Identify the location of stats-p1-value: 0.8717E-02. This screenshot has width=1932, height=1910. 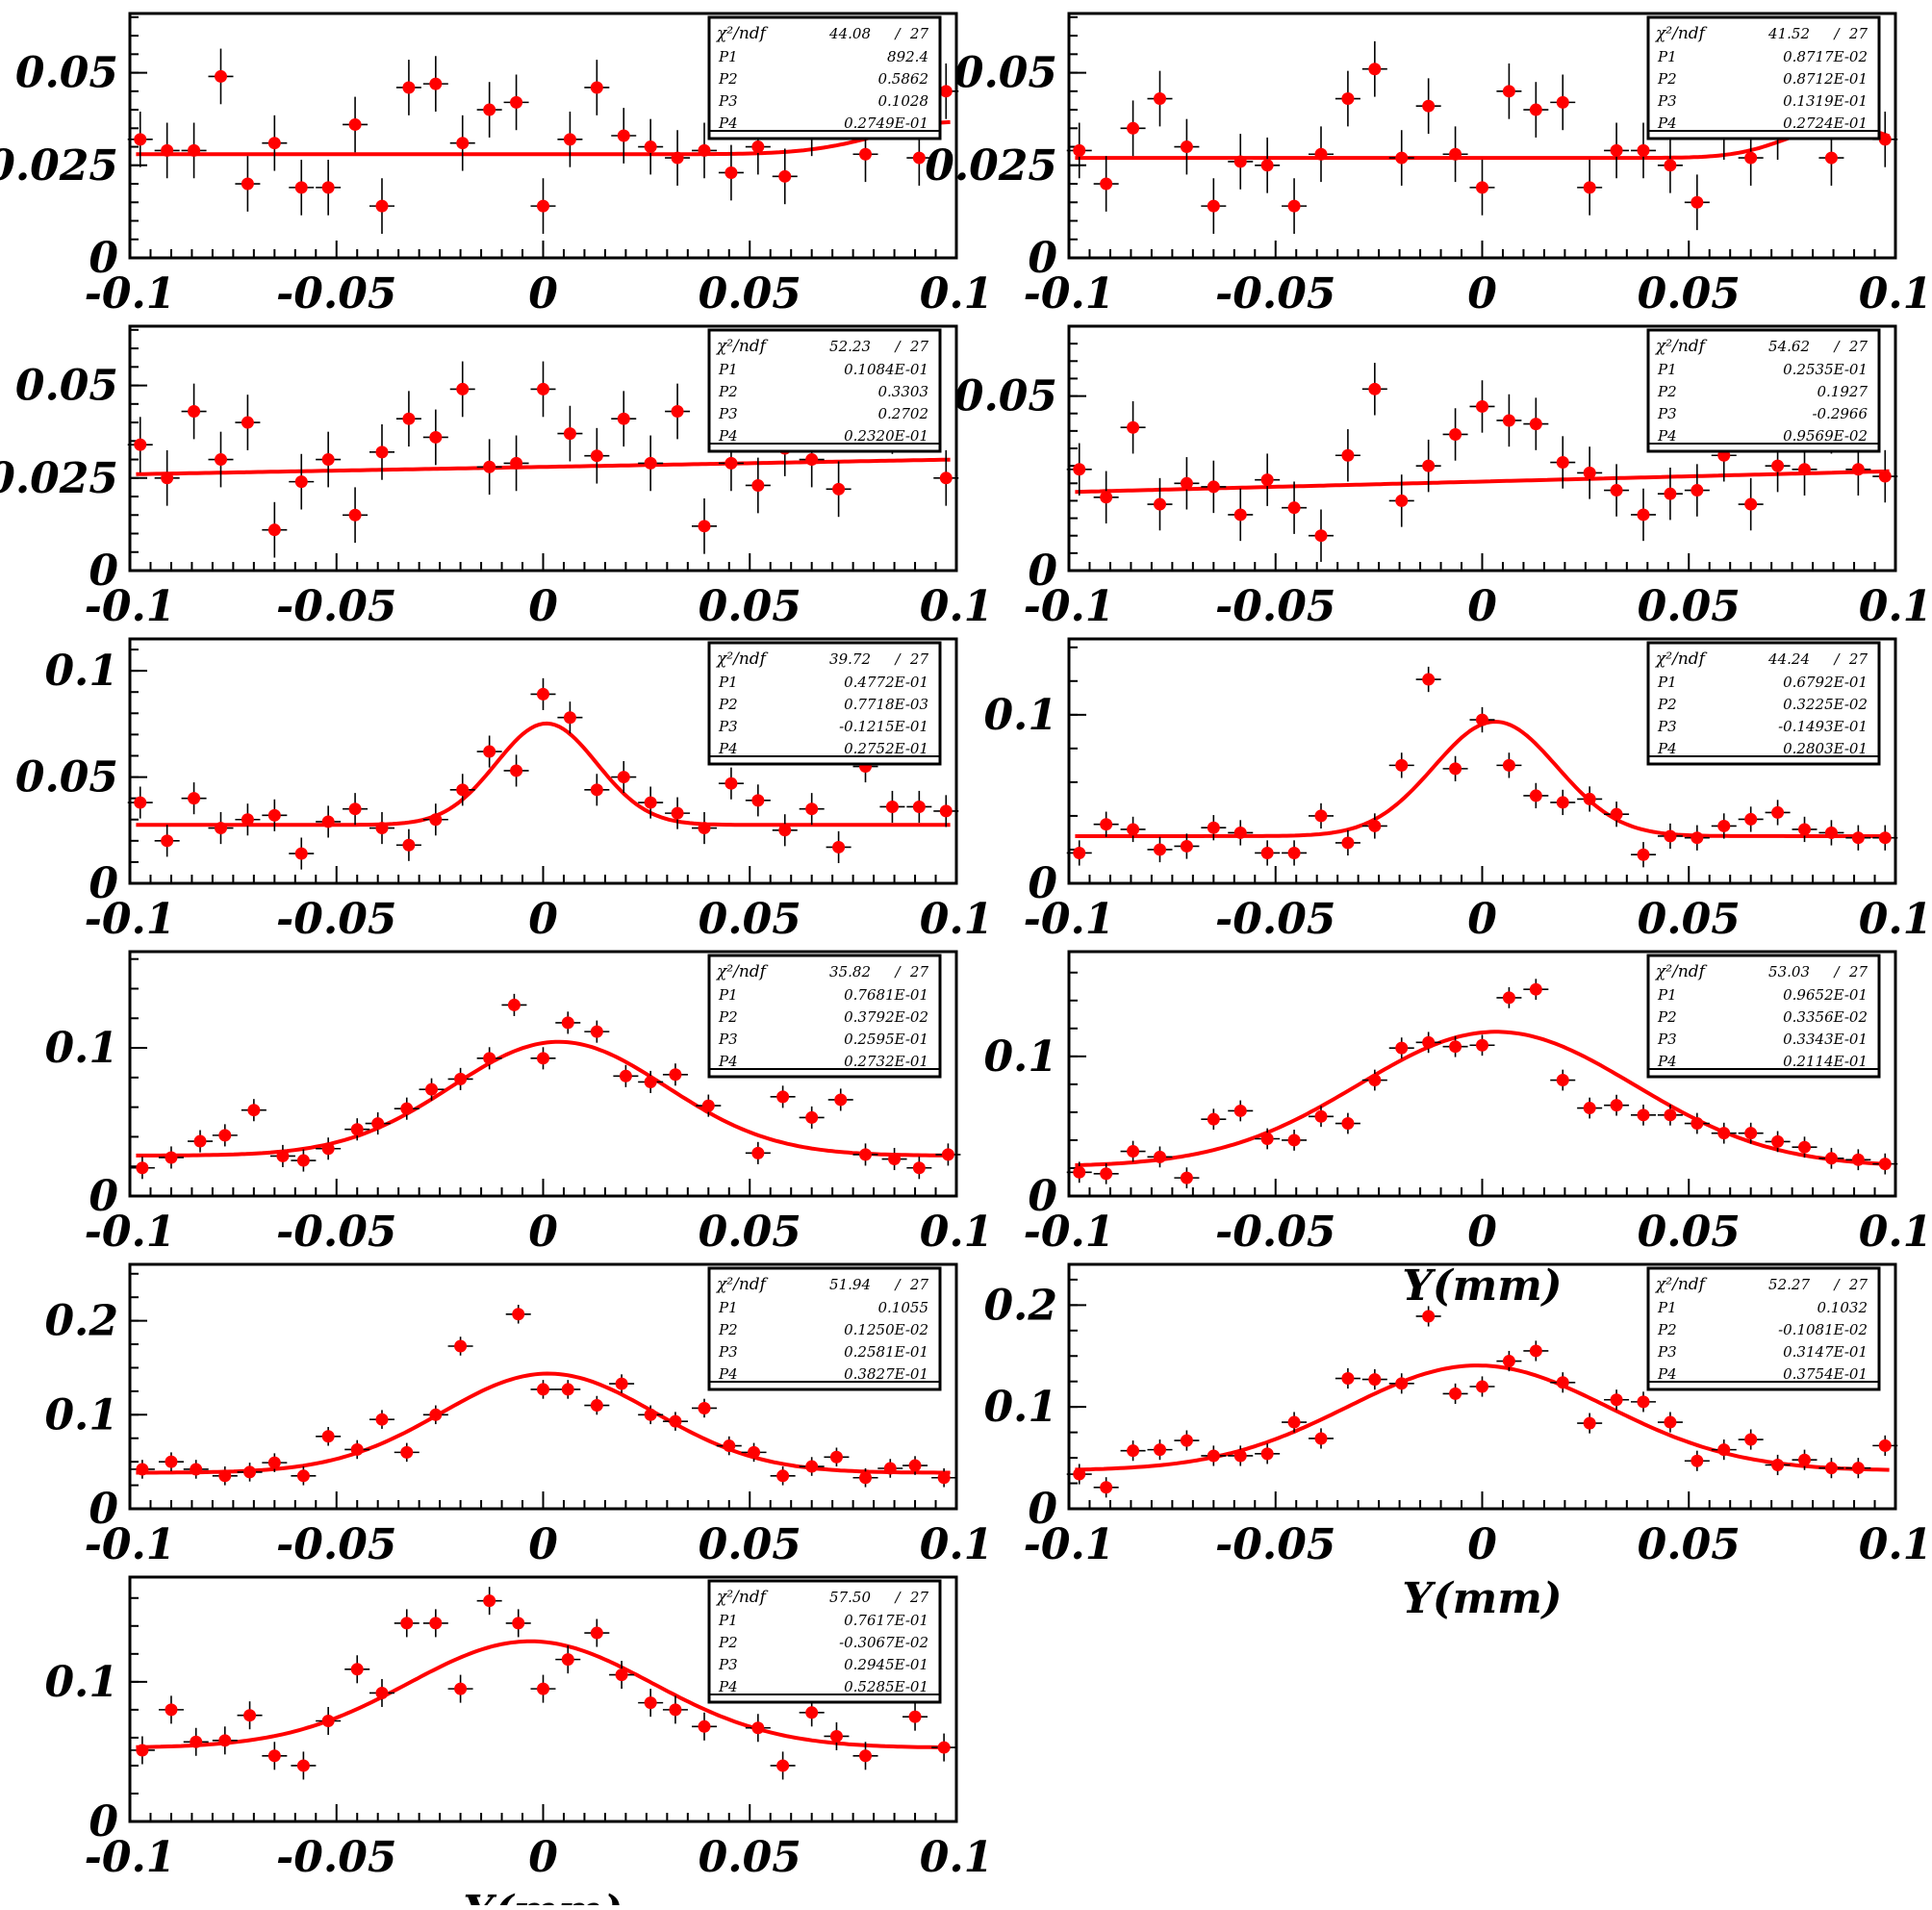
(1825, 56).